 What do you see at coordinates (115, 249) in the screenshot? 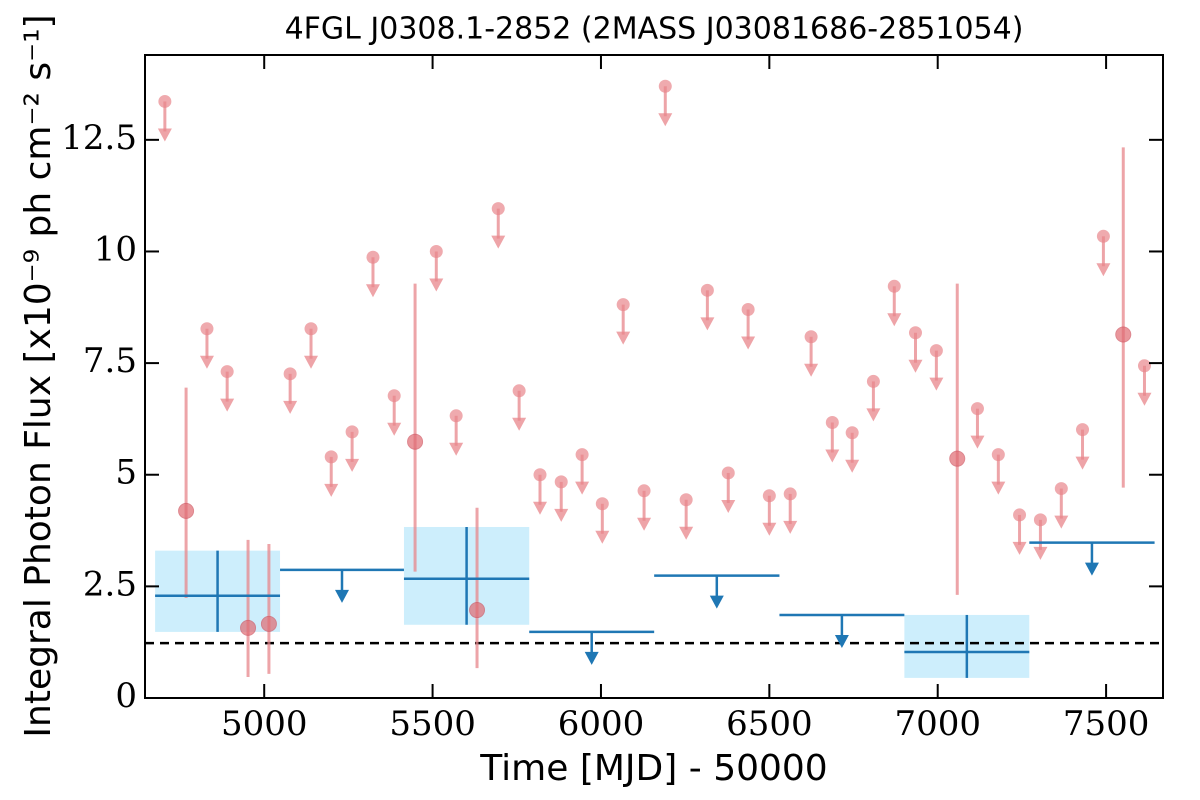
I see `y-tick-label: 10` at bounding box center [115, 249].